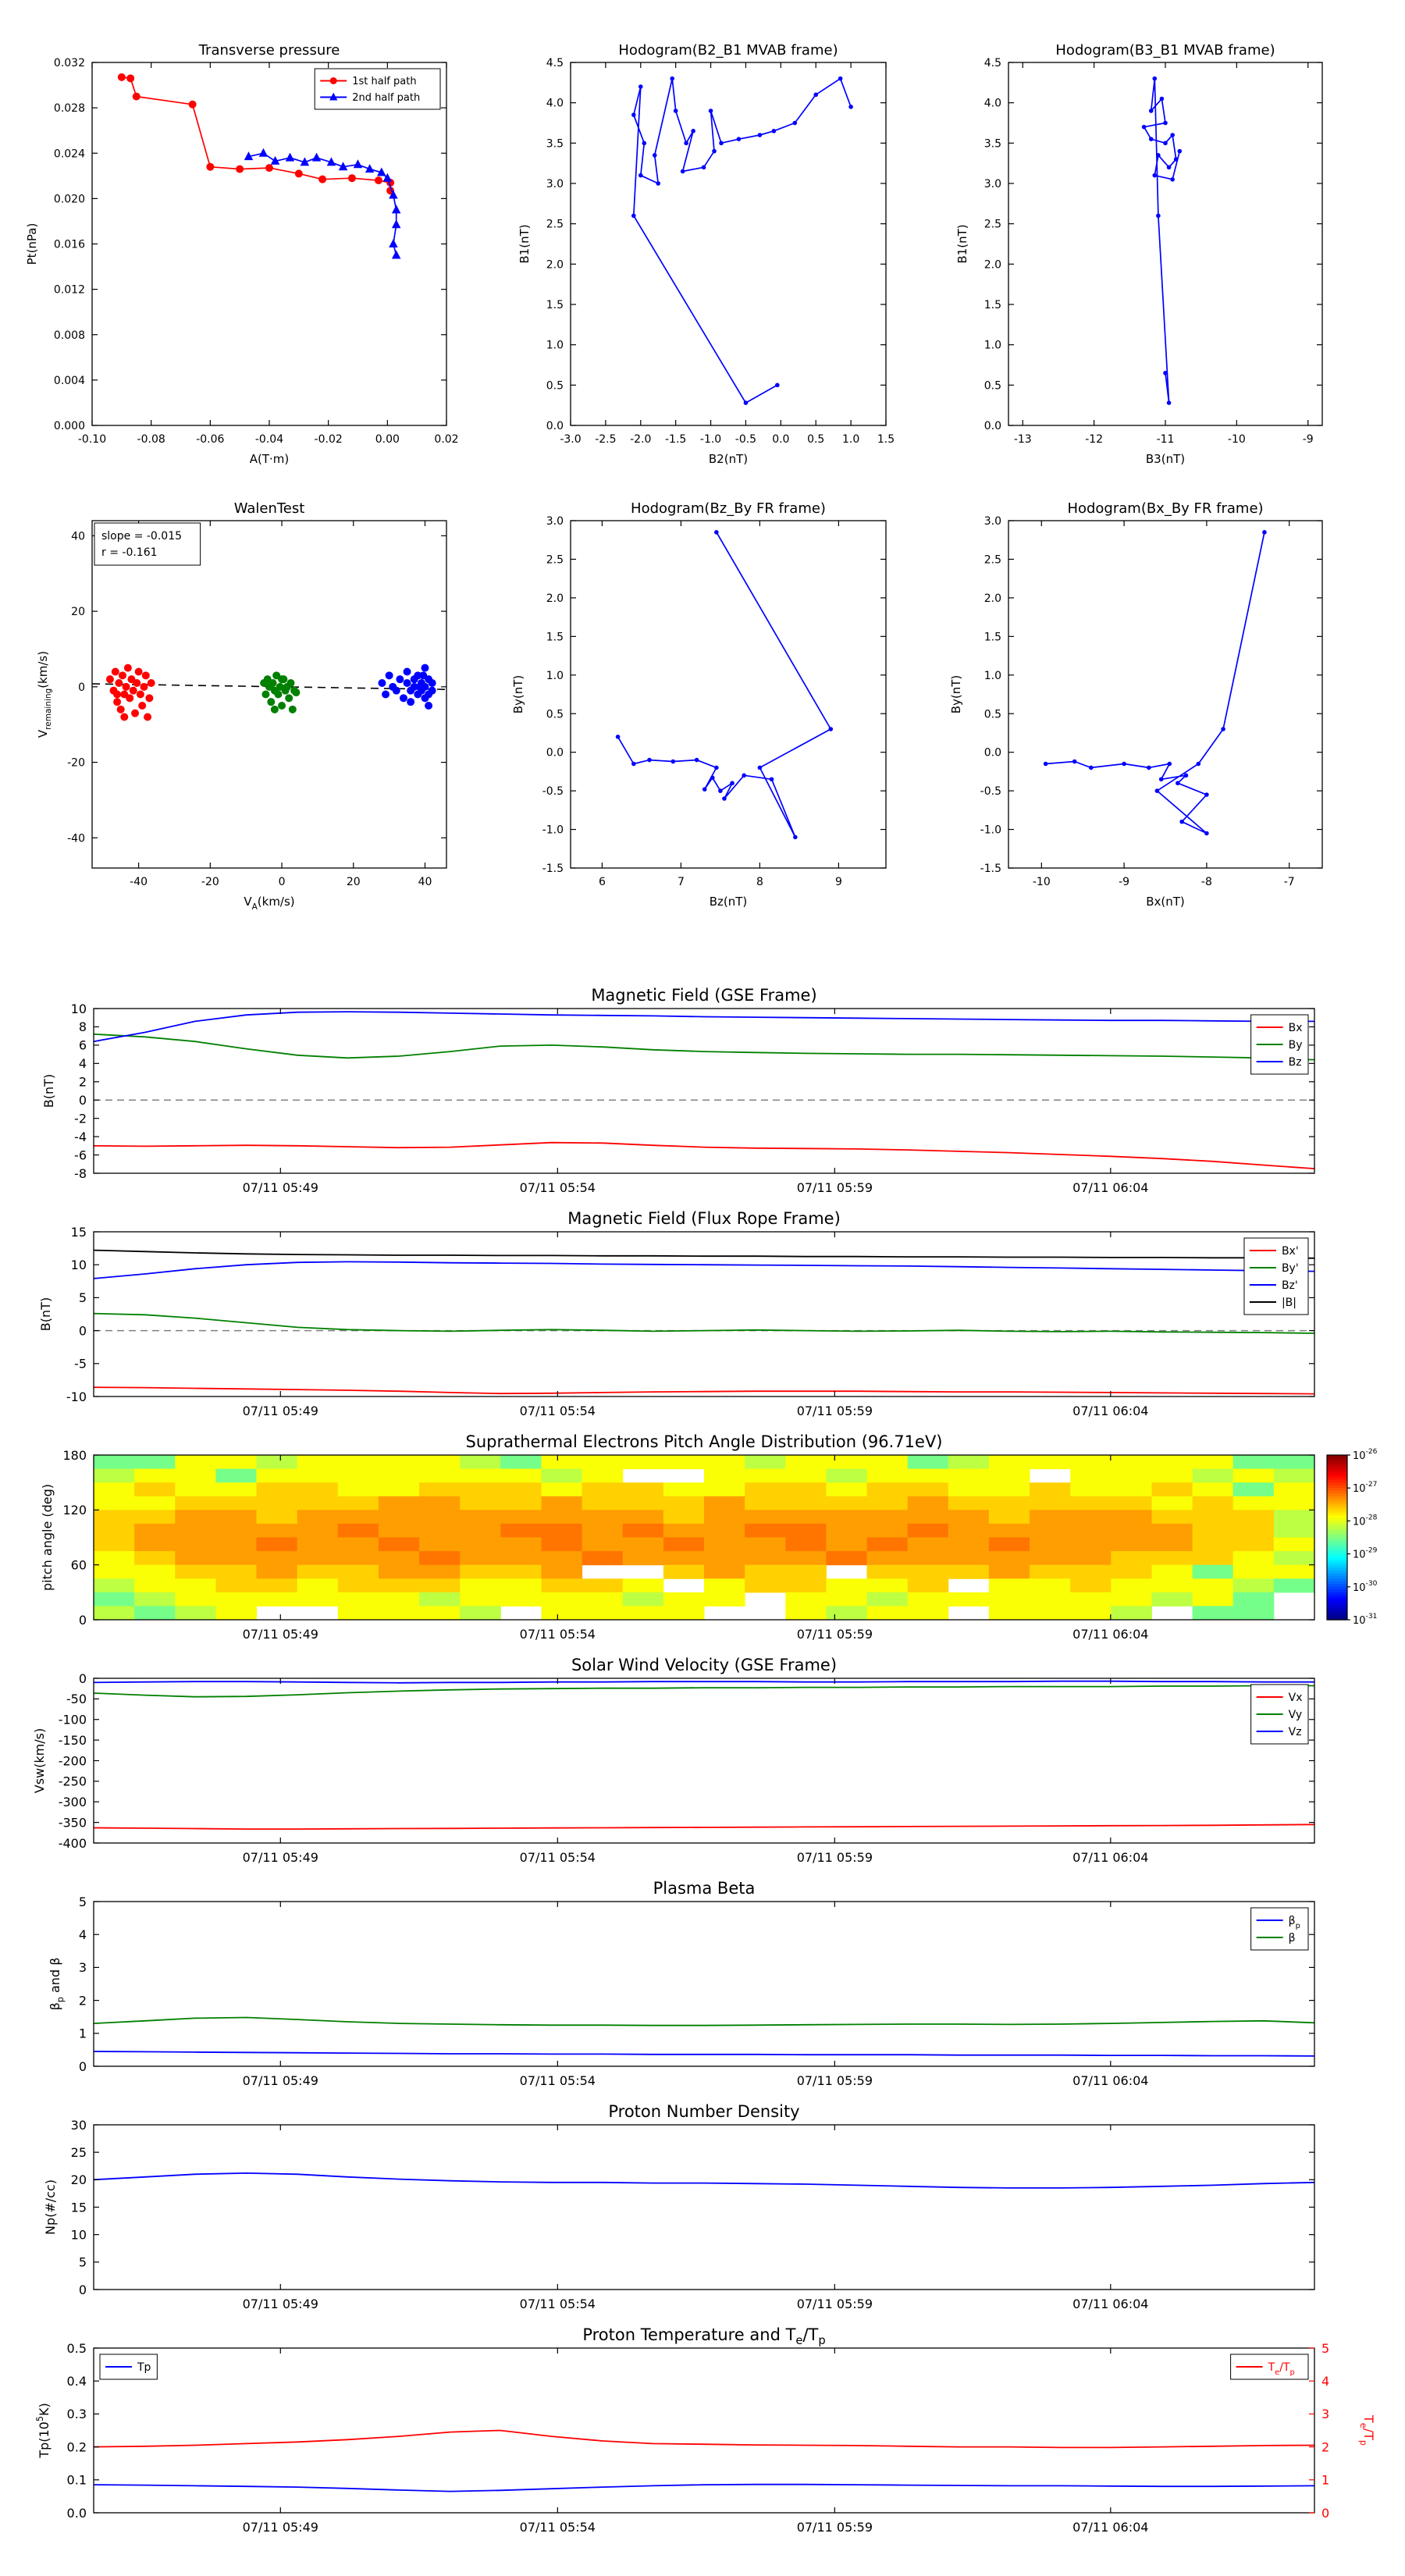  What do you see at coordinates (1325, 2381) in the screenshot?
I see `right-tick-label: 4` at bounding box center [1325, 2381].